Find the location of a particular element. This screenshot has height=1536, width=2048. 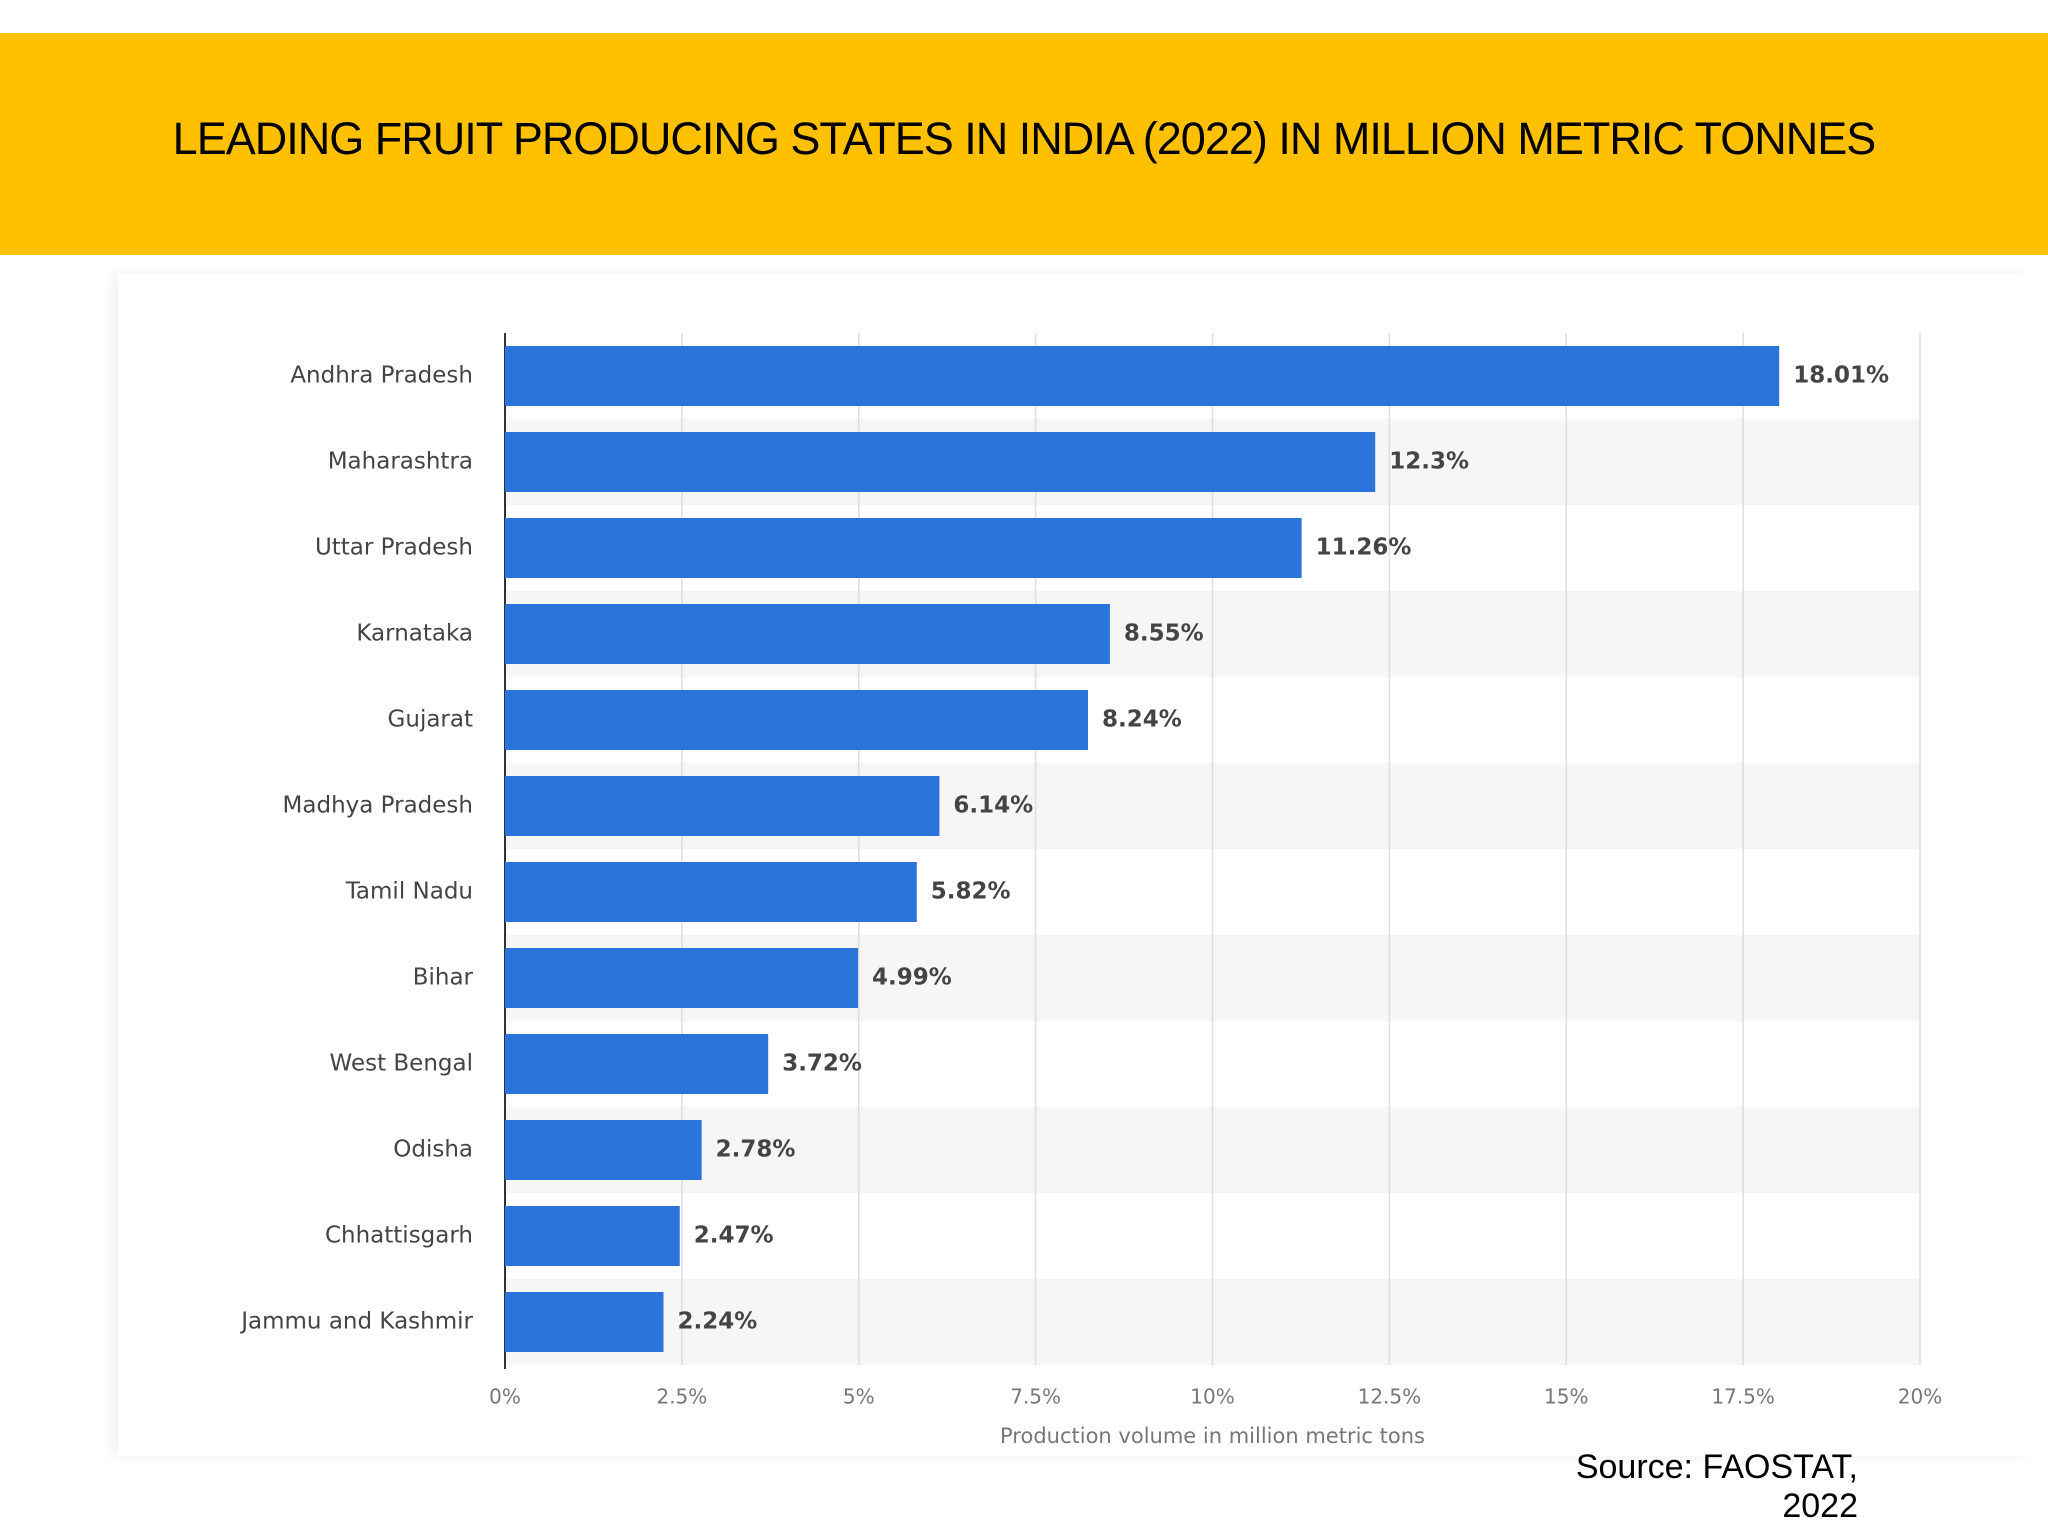

x-tick-label: 2.5% is located at coordinates (681, 1397).